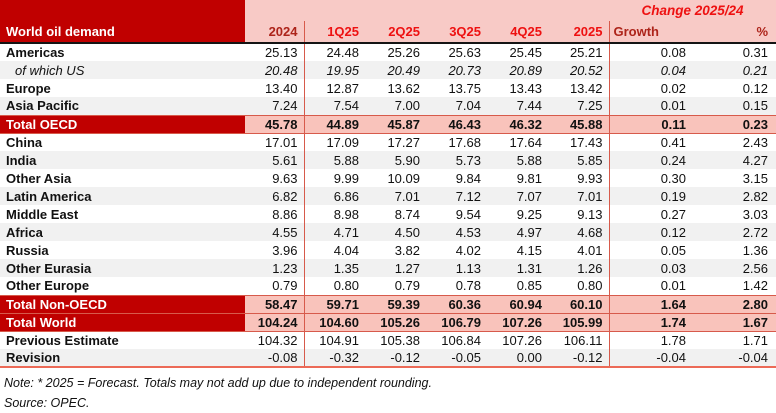 This screenshot has height=413, width=776. What do you see at coordinates (24, 142) in the screenshot?
I see `row-label: China` at bounding box center [24, 142].